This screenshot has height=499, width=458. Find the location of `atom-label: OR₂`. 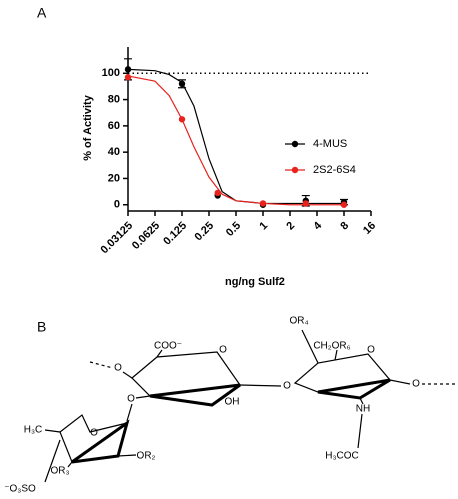

atom-label: OR₂ is located at coordinates (146, 456).